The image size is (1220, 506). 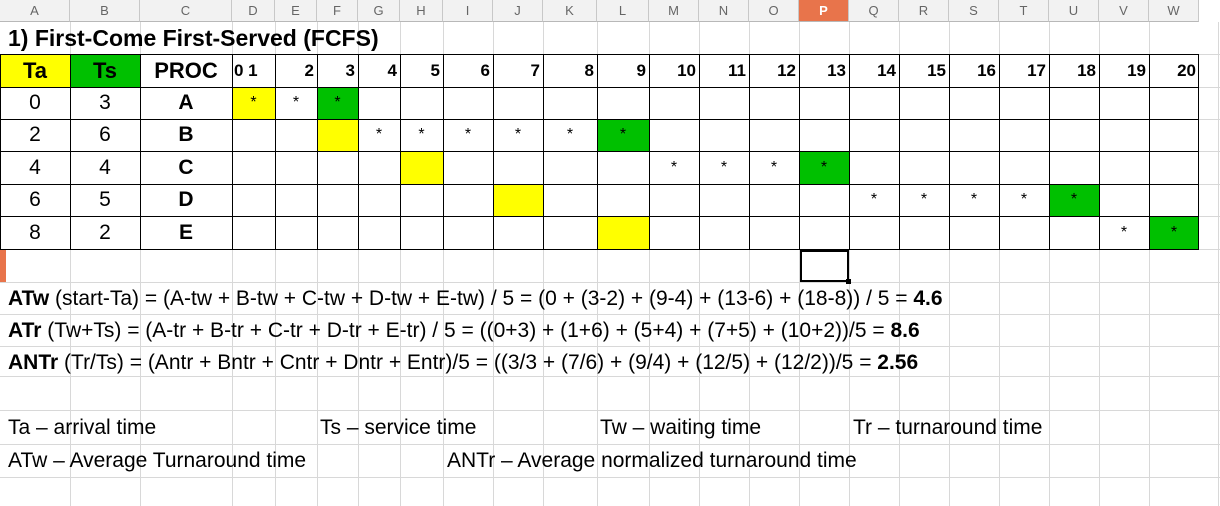 I want to click on column-header-b: B, so click(x=105, y=11).